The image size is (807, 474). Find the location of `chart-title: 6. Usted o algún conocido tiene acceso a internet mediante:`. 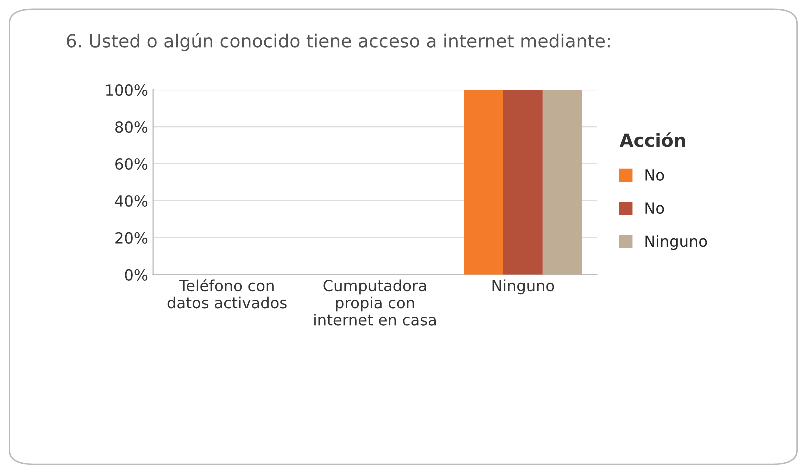

chart-title: 6. Usted o algún conocido tiene acceso a internet mediante: is located at coordinates (338, 42).